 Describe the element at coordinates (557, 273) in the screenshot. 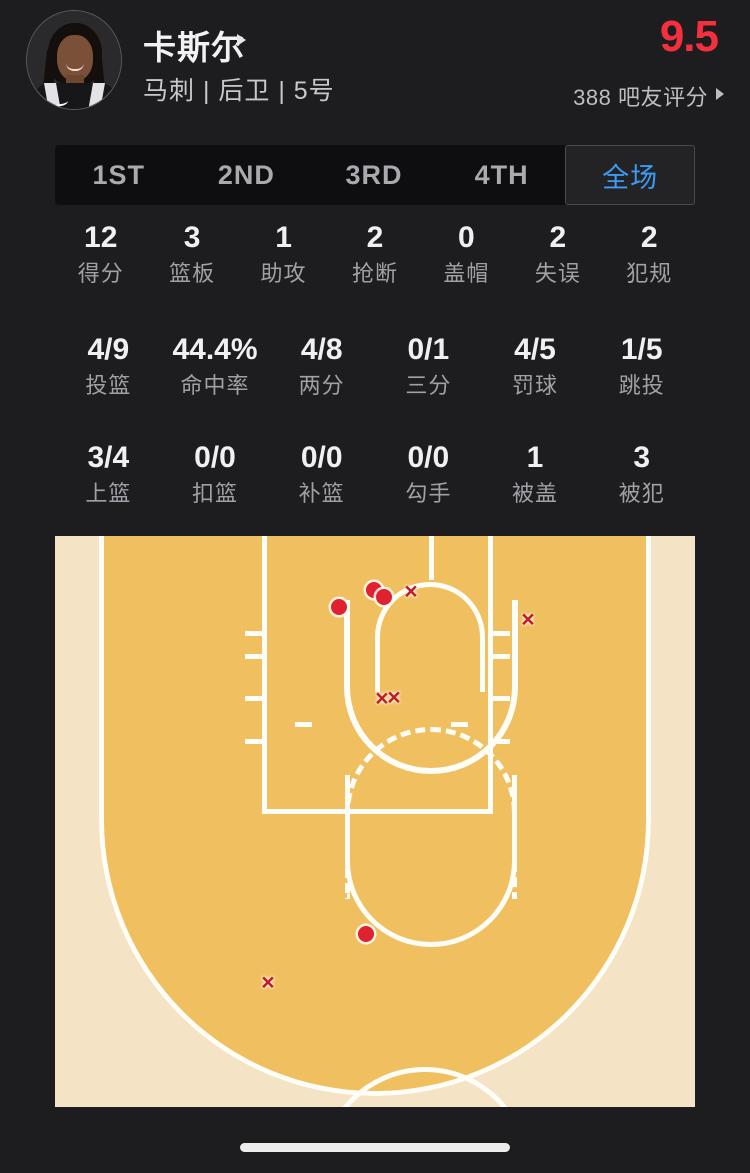

I see `stat-label: 失误` at that location.